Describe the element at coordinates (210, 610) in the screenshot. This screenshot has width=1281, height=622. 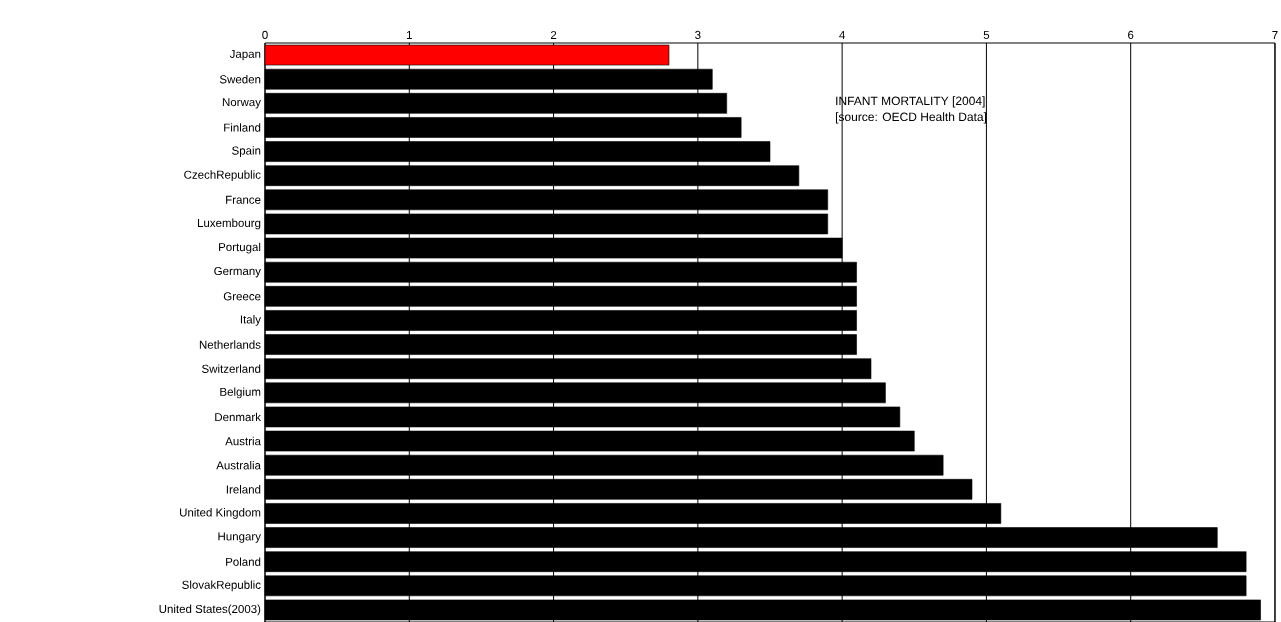
I see `y-tick-label: United States(2003)` at that location.